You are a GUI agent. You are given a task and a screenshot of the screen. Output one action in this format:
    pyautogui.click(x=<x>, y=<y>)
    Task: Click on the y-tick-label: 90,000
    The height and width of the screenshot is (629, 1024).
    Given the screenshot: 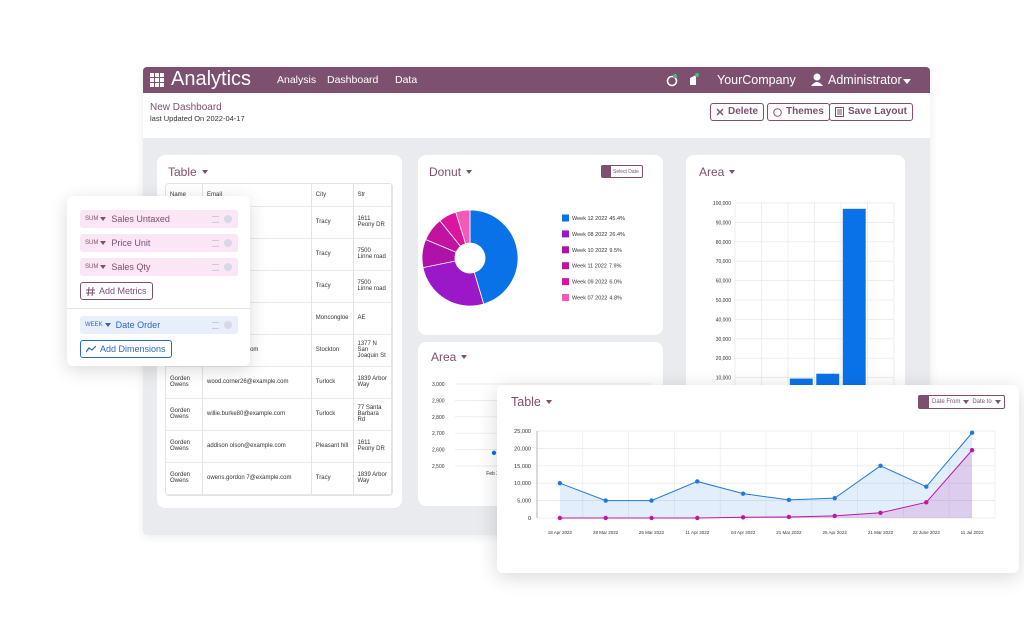 What is the action you would take?
    pyautogui.click(x=724, y=223)
    